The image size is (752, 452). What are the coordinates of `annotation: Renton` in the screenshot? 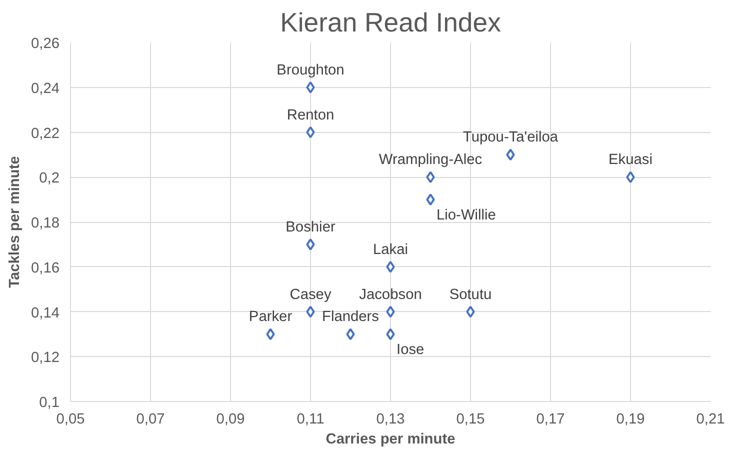 It's located at (310, 115).